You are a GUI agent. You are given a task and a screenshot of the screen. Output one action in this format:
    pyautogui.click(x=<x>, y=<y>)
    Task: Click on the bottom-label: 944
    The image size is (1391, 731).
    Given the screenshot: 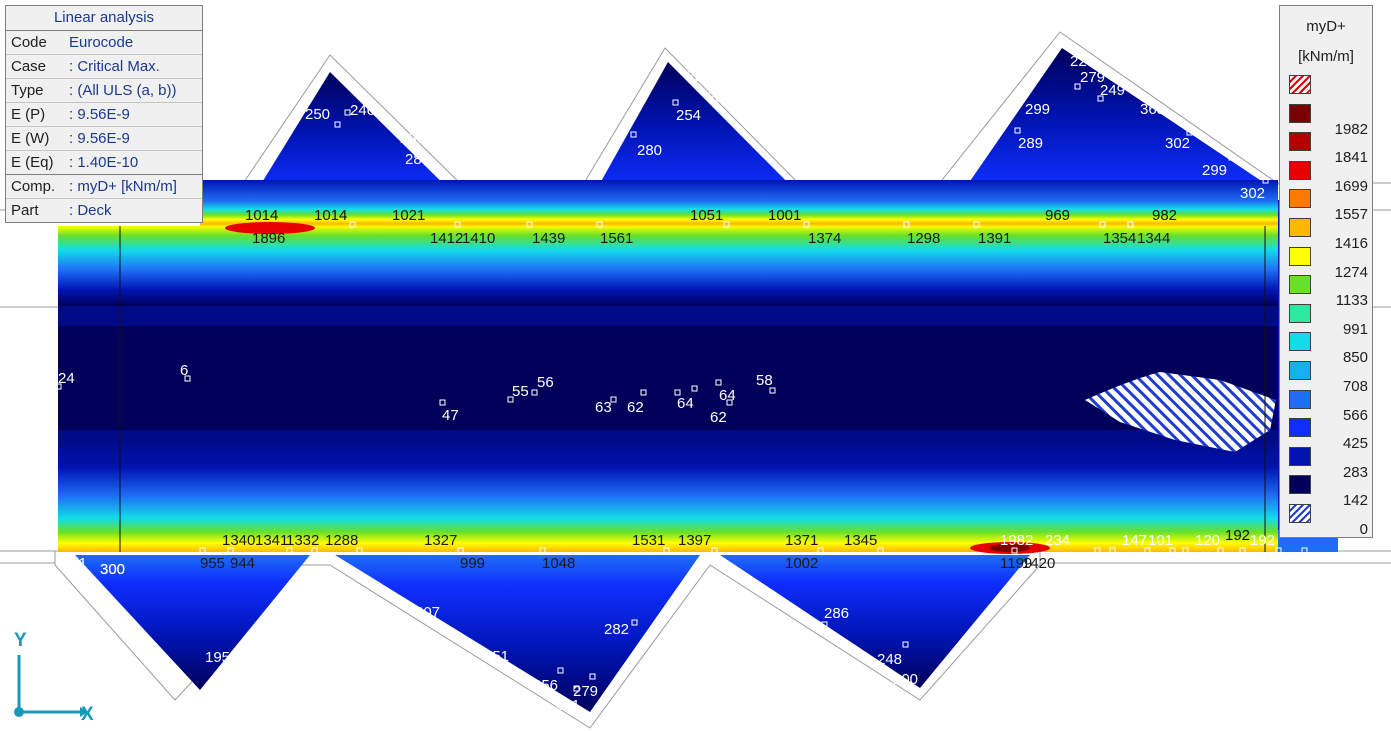 What is the action you would take?
    pyautogui.click(x=242, y=563)
    